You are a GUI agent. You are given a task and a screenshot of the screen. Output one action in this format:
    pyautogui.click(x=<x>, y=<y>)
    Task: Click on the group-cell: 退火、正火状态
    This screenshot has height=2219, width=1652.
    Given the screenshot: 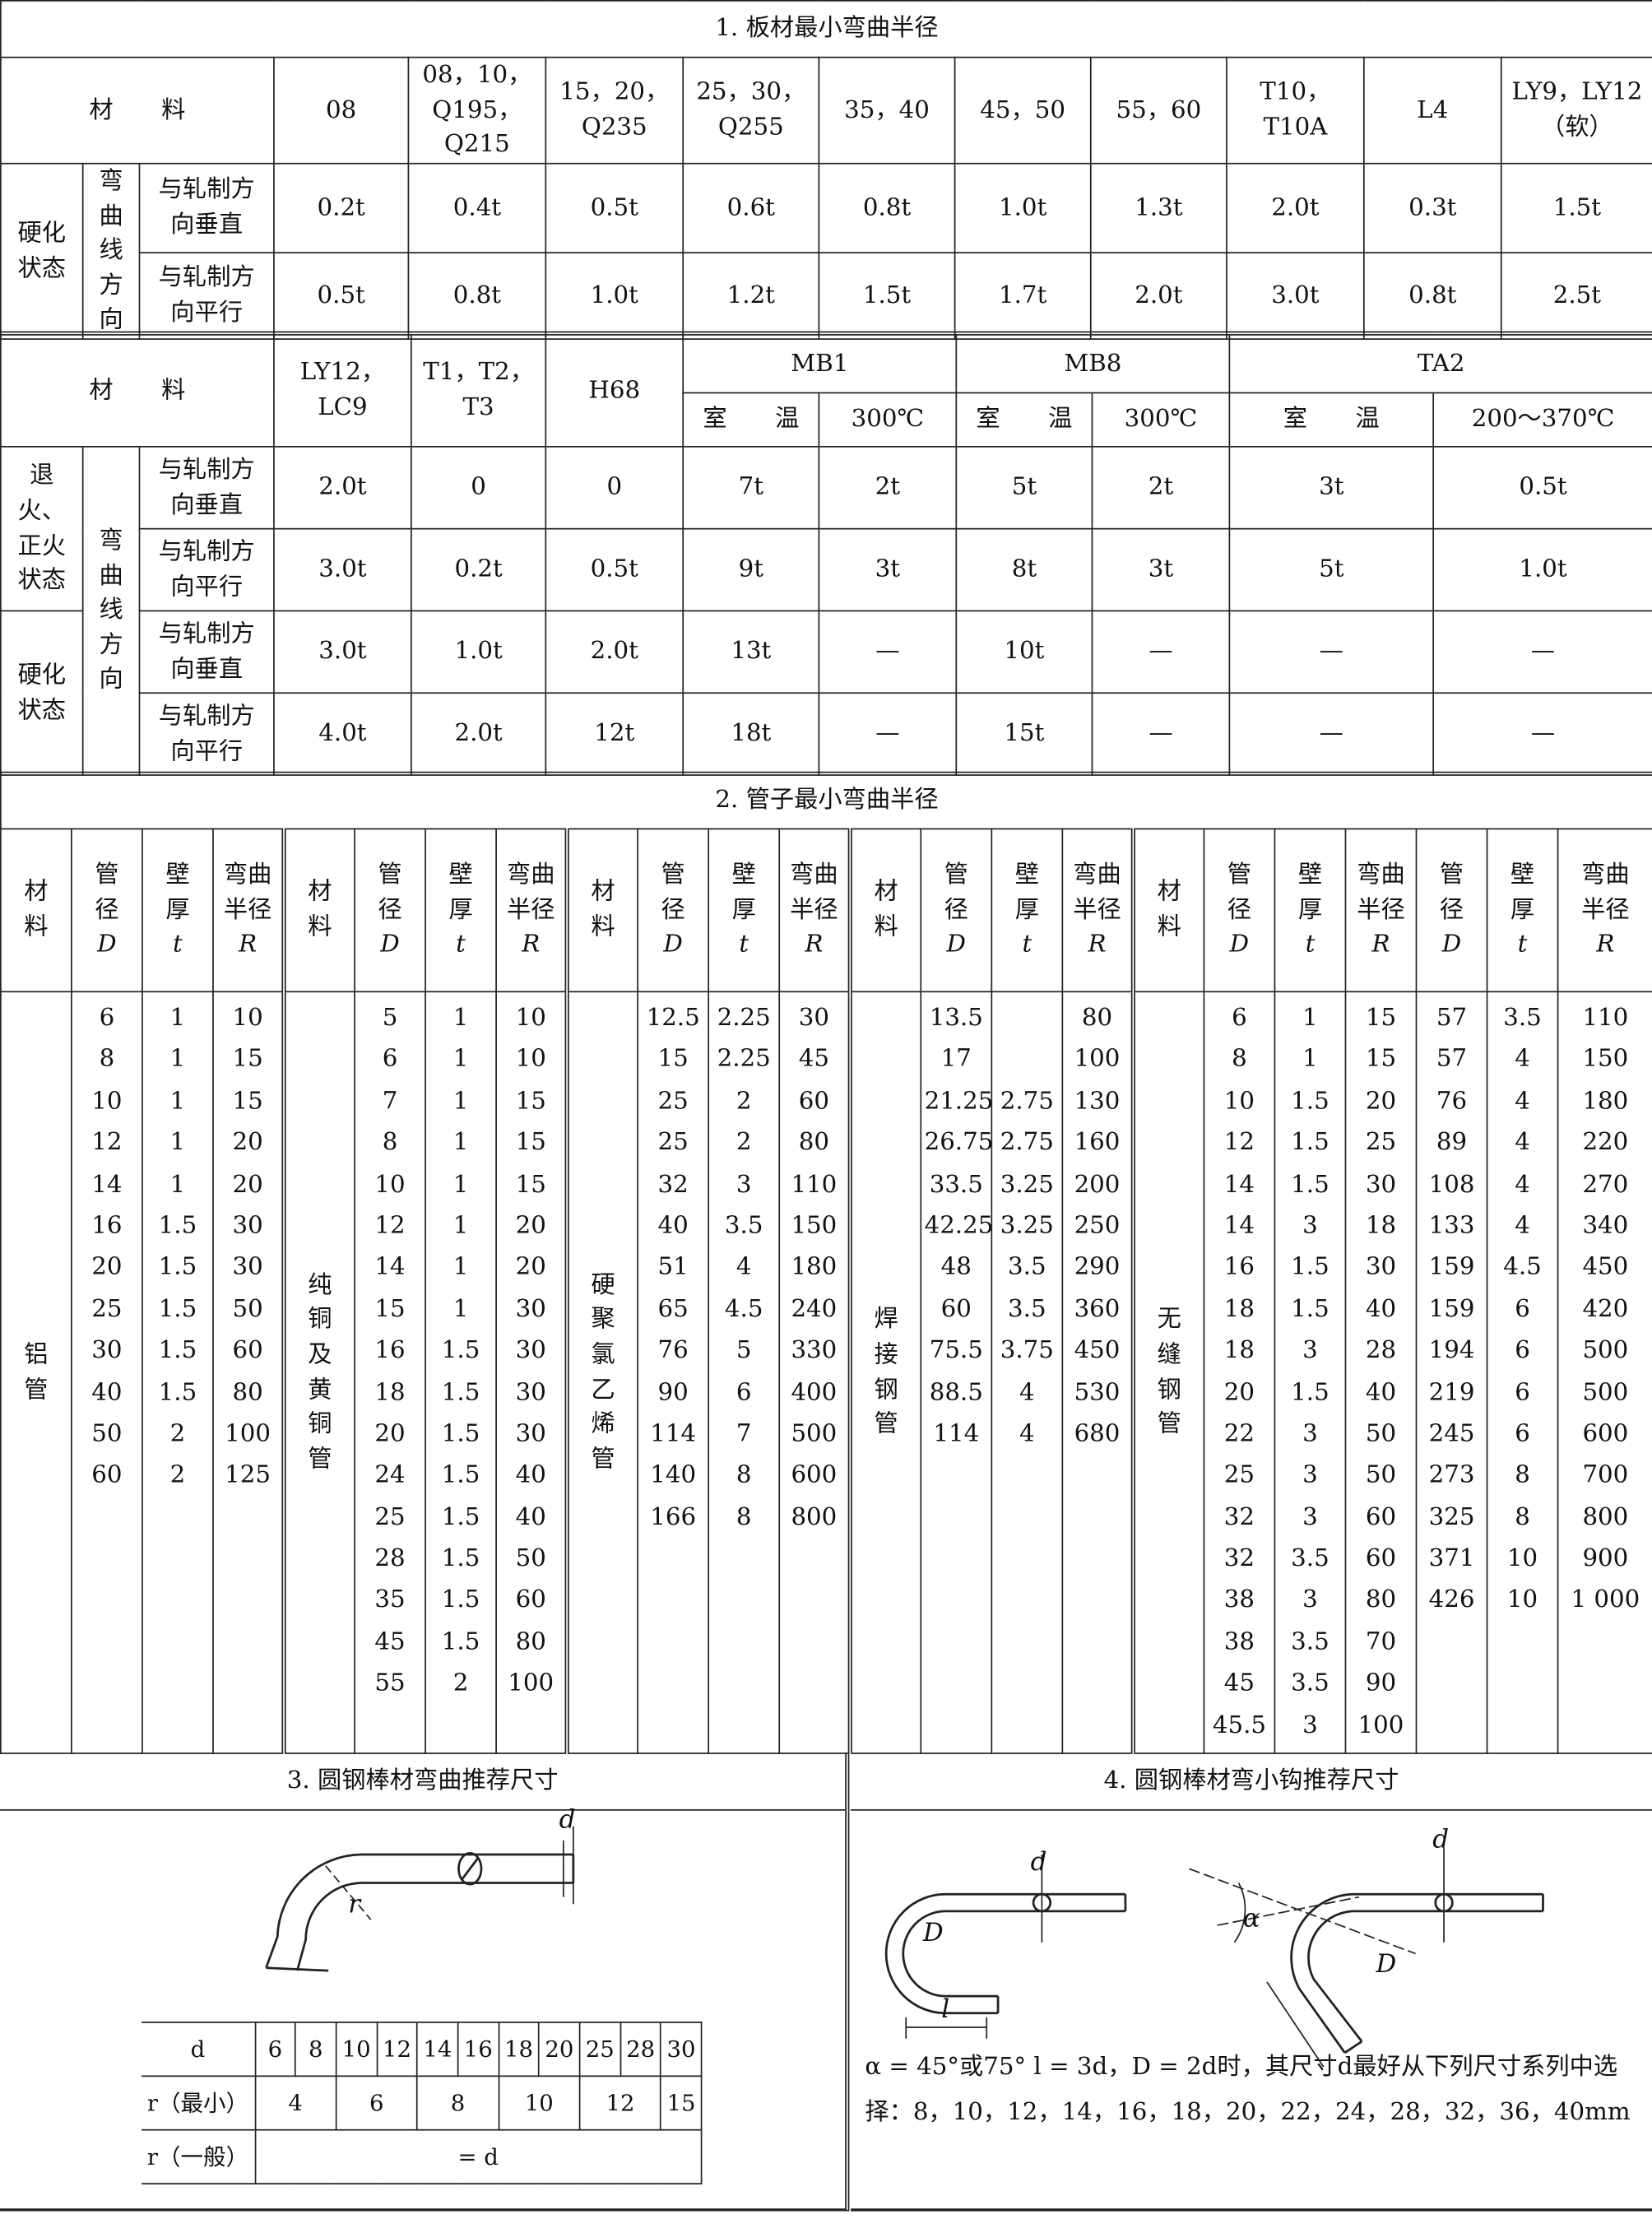 What is the action you would take?
    pyautogui.click(x=42, y=529)
    